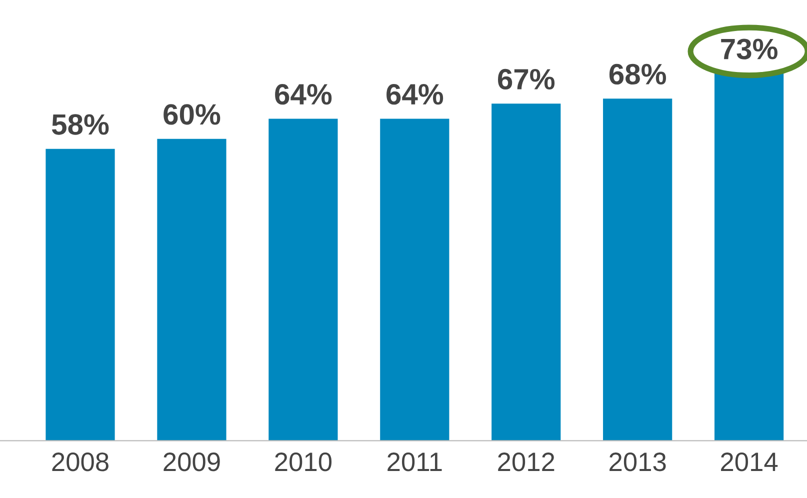 This screenshot has width=807, height=498. Describe the element at coordinates (749, 462) in the screenshot. I see `x-tick-label: 2014` at that location.